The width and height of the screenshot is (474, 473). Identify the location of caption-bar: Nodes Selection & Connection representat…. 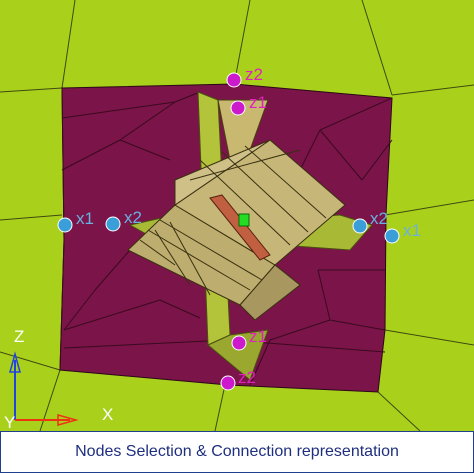
(237, 452).